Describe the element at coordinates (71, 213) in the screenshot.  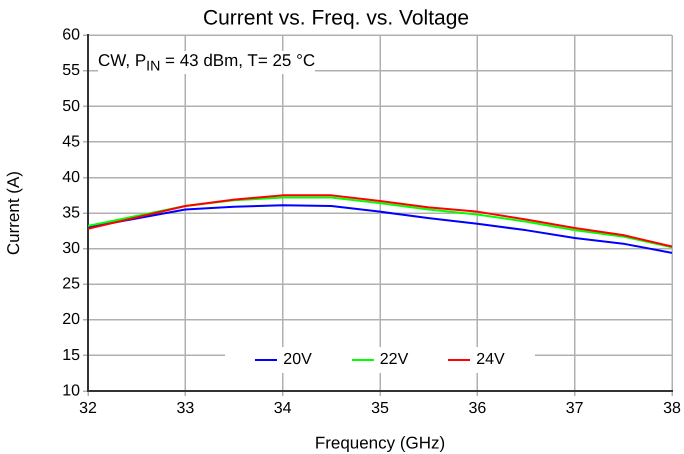
I see `y-tick-label: 35` at that location.